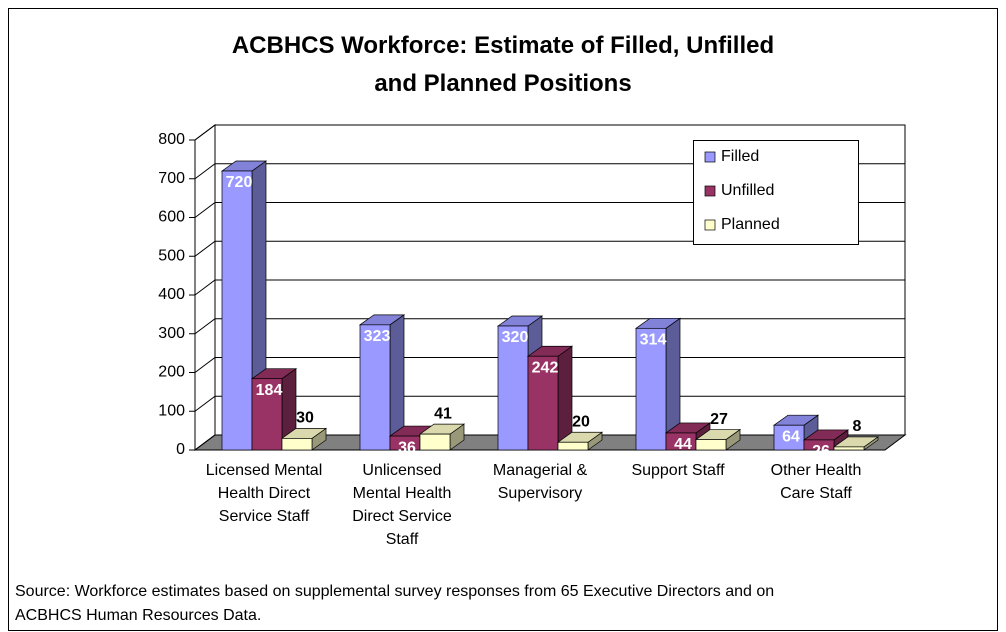 The width and height of the screenshot is (1006, 632). What do you see at coordinates (750, 224) in the screenshot?
I see `legend-label: Planned` at bounding box center [750, 224].